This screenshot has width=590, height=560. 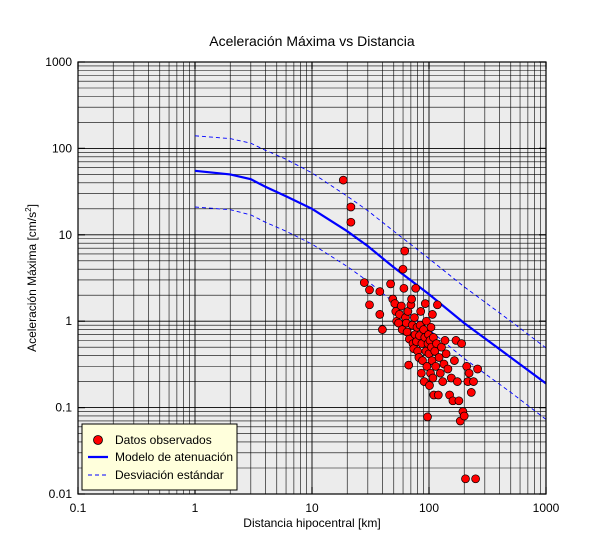 What do you see at coordinates (63, 408) in the screenshot?
I see `y-tick-label: 0.1` at bounding box center [63, 408].